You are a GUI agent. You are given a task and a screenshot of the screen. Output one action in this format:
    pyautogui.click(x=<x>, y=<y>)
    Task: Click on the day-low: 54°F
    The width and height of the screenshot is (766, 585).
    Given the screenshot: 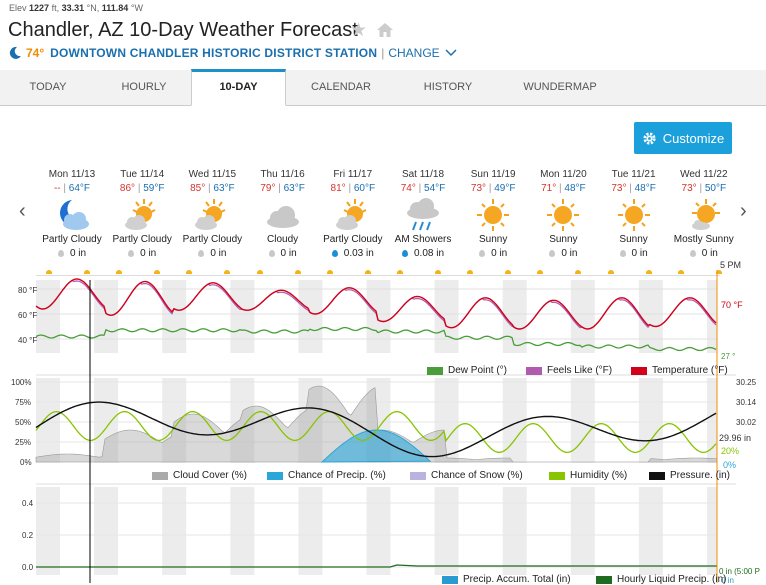 What is the action you would take?
    pyautogui.click(x=435, y=188)
    